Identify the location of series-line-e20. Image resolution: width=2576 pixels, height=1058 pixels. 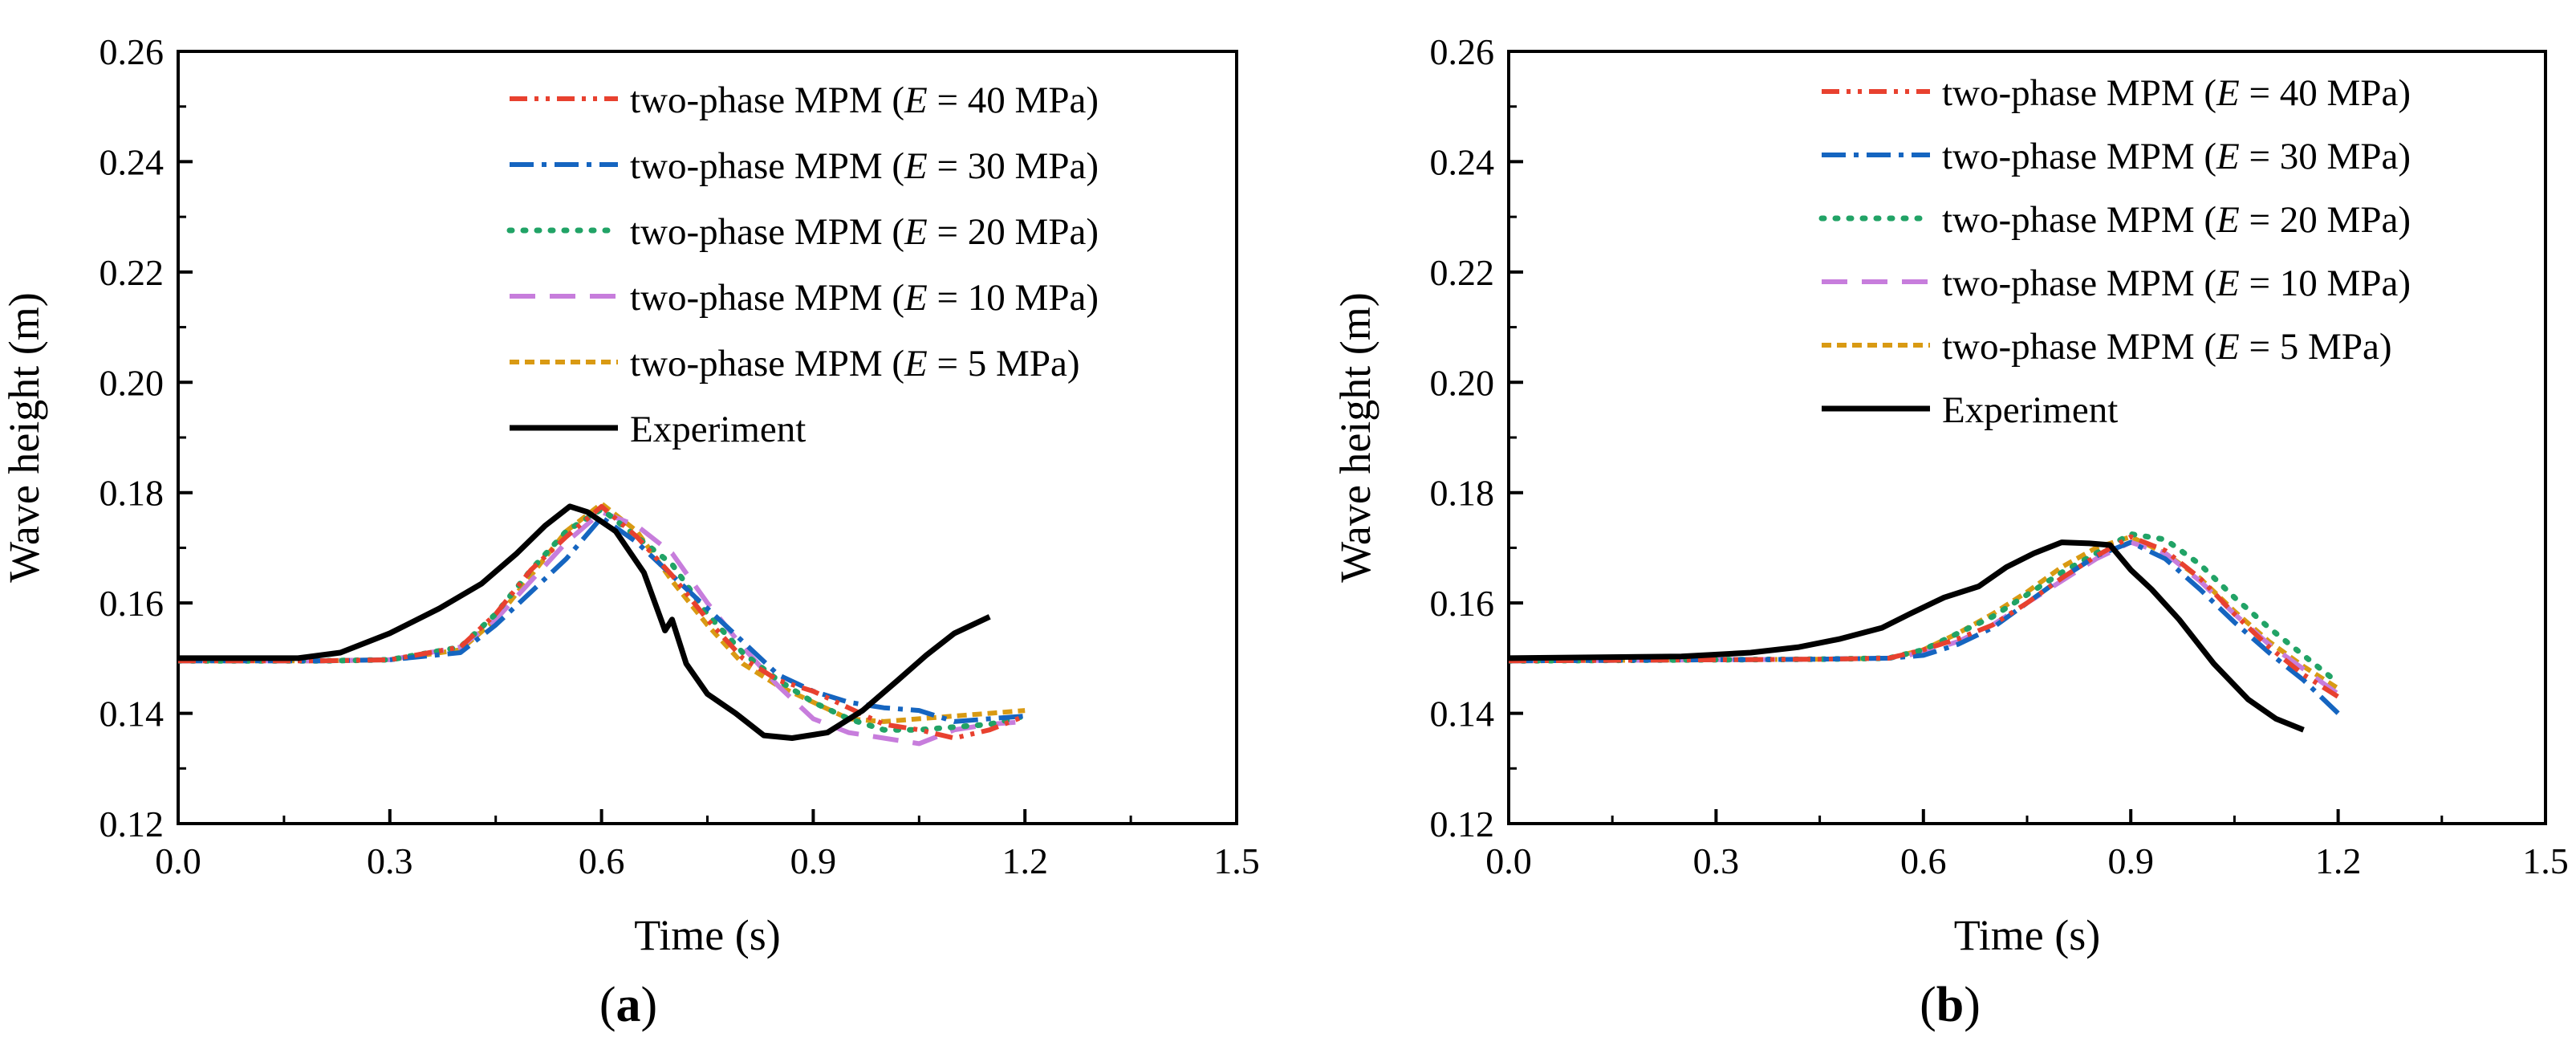
(603, 619).